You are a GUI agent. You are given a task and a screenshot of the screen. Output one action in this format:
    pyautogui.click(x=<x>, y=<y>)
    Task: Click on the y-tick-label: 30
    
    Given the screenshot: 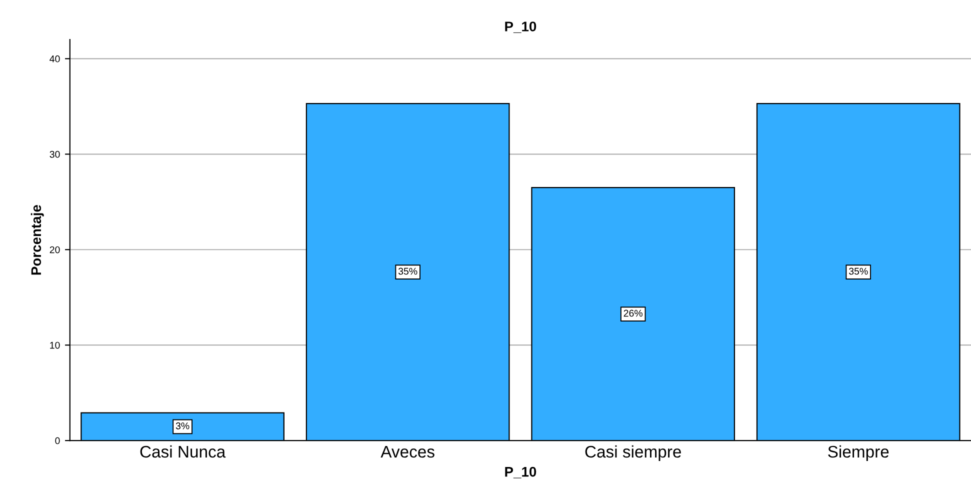 What is the action you would take?
    pyautogui.click(x=55, y=154)
    